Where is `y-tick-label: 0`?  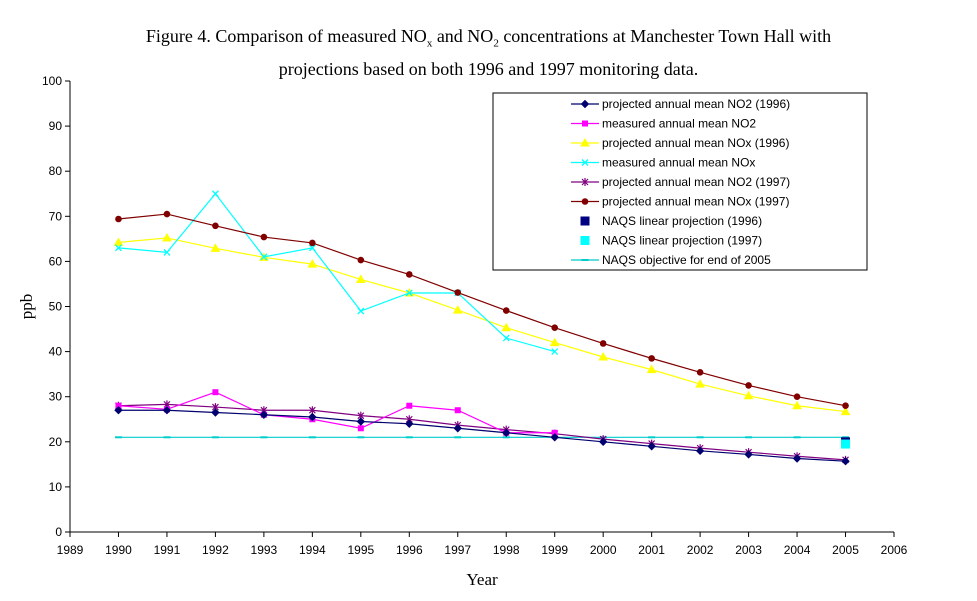 y-tick-label: 0 is located at coordinates (58, 532).